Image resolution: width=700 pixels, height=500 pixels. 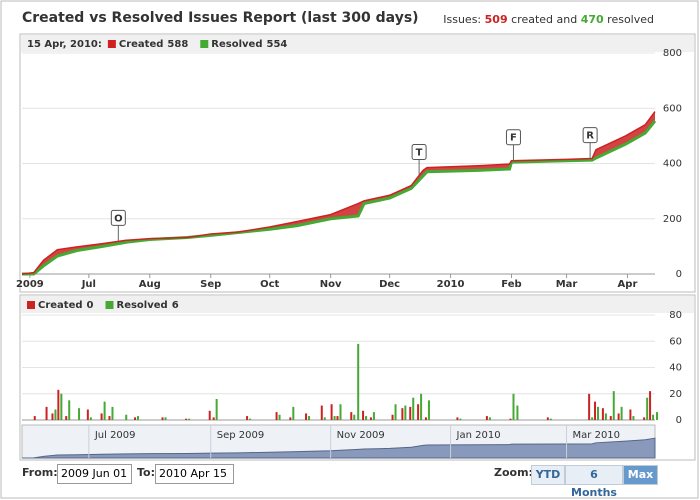 What do you see at coordinates (357, 43) in the screenshot?
I see `top-legend-bar` at bounding box center [357, 43].